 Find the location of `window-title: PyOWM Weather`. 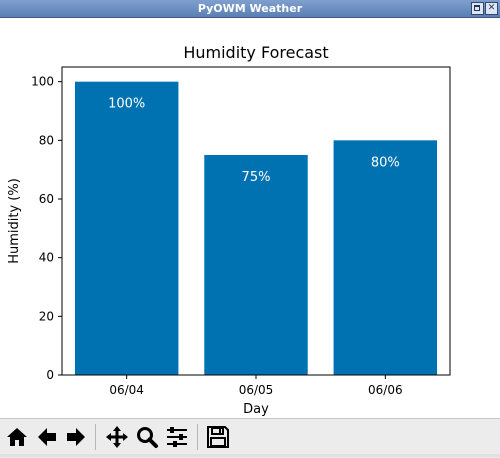

window-title: PyOWM Weather is located at coordinates (250, 8).